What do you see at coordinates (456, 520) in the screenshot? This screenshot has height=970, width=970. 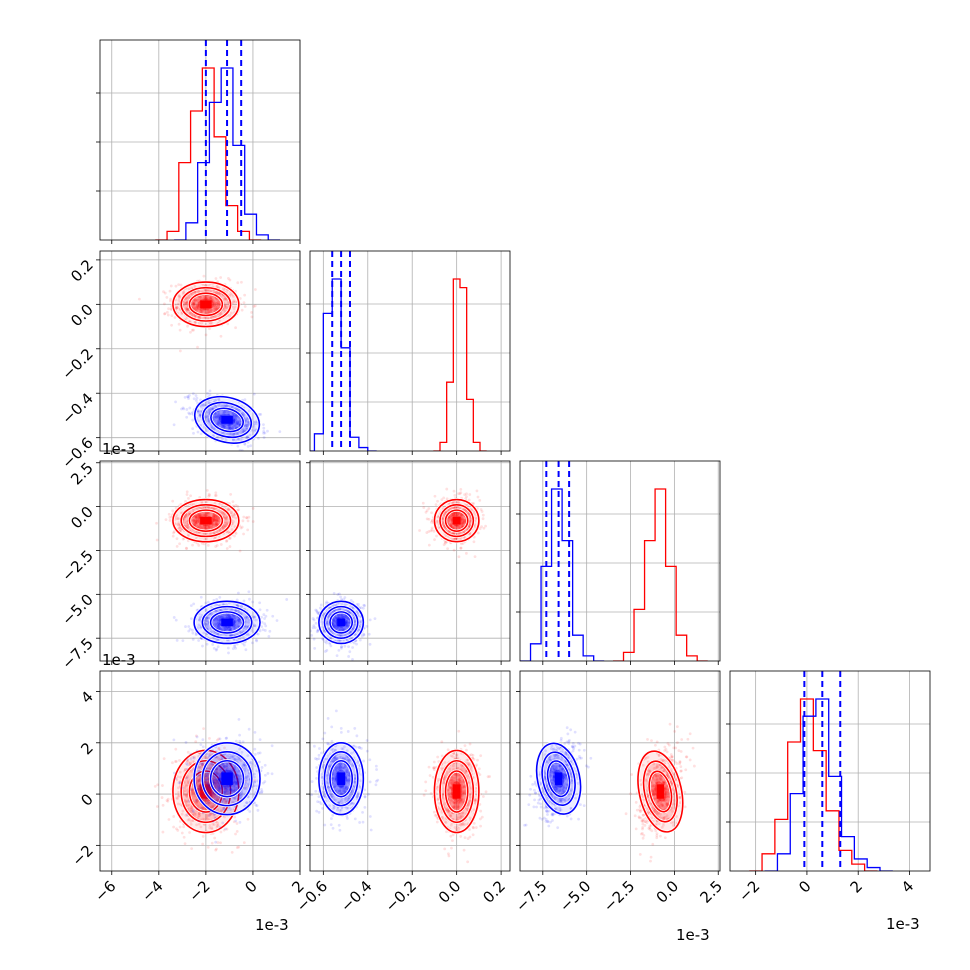 I see `contour-line` at bounding box center [456, 520].